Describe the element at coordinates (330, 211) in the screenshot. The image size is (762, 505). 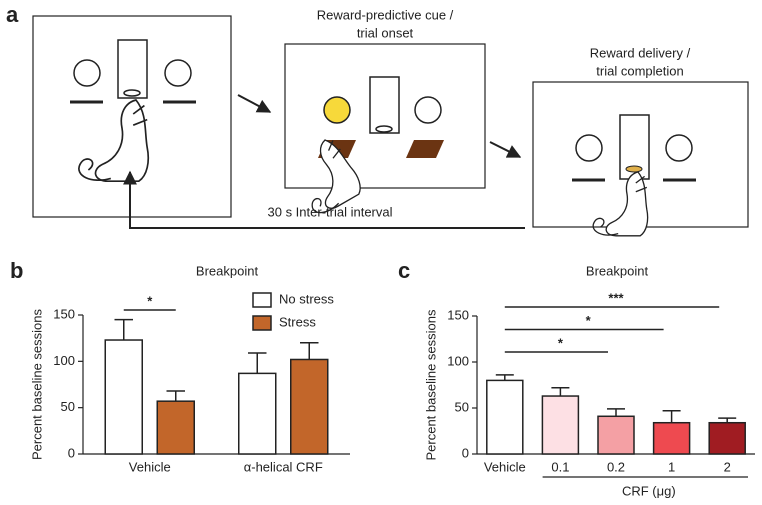
I see `interval-label: 30 s Inter-trial interval` at that location.